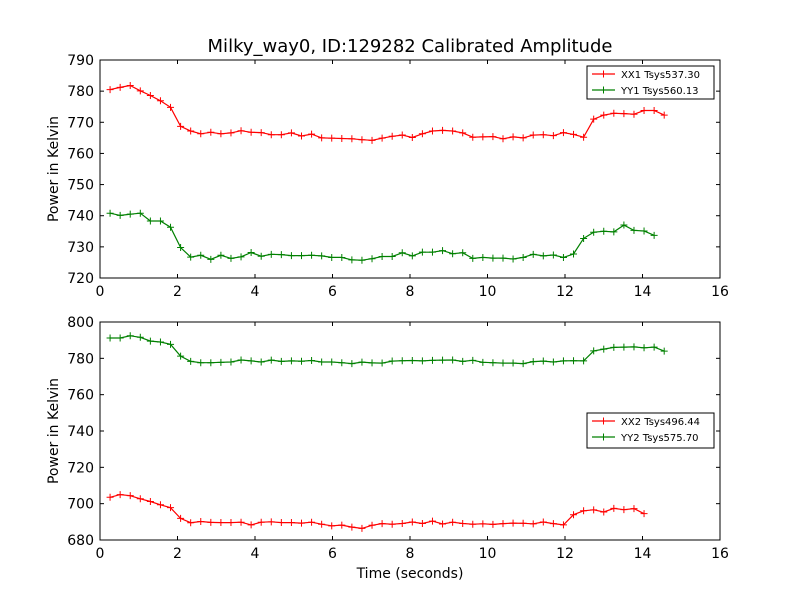  I want to click on legend-label: XX2 Tsys496.44, so click(660, 422).